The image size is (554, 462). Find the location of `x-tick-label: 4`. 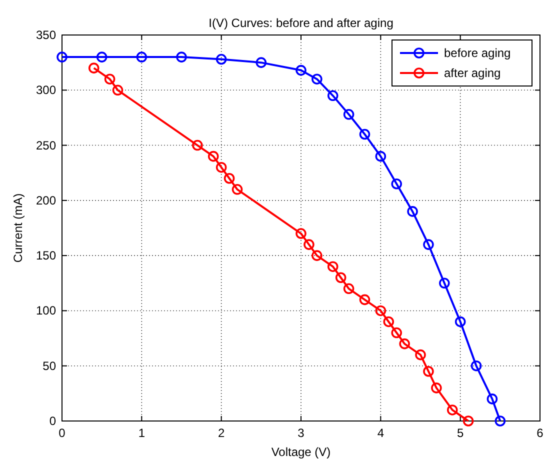

x-tick-label: 4 is located at coordinates (380, 433).